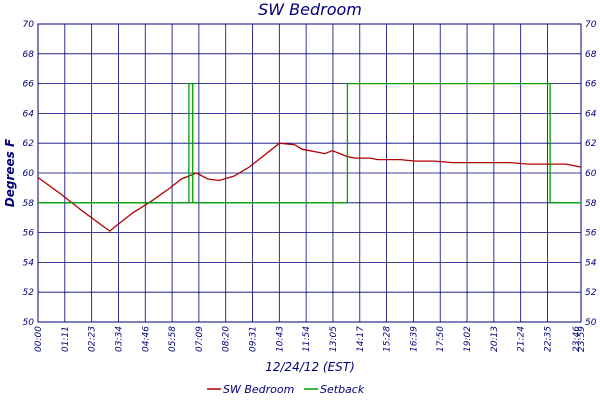 This screenshot has width=600, height=400. I want to click on chart-title: SW Bedroom, so click(310, 9).